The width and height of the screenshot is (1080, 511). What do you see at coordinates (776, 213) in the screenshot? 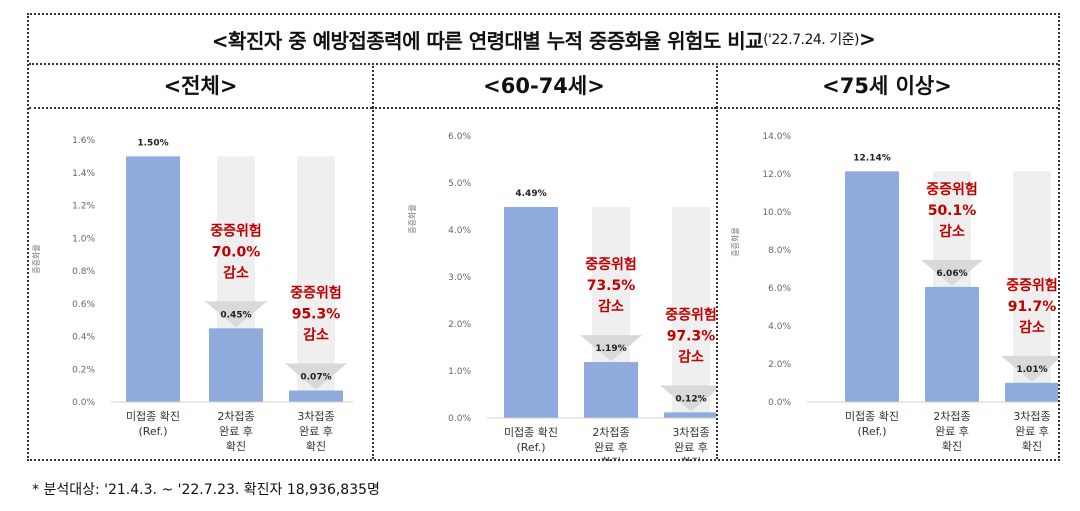
I see `y-tick-label: 10.0%` at bounding box center [776, 213].